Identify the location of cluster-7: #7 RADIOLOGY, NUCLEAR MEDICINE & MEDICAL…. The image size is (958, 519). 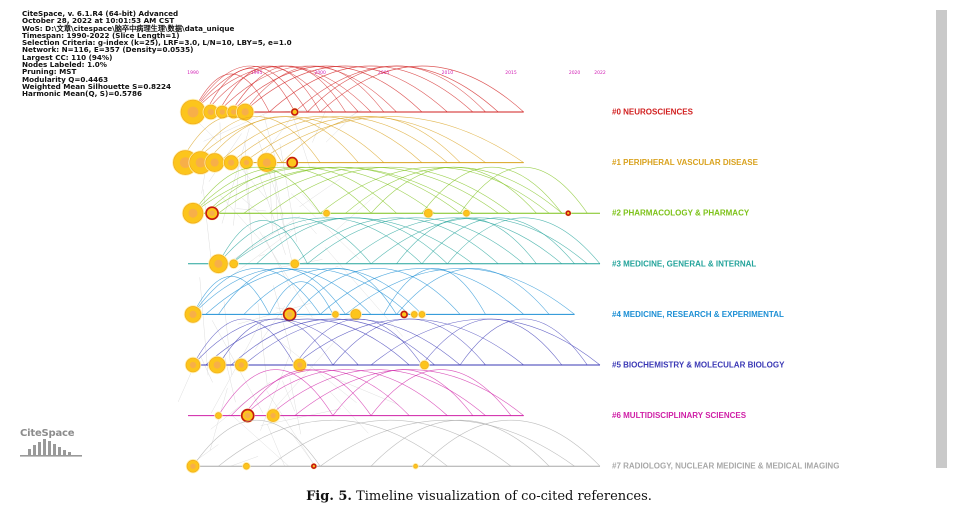
(512, 446).